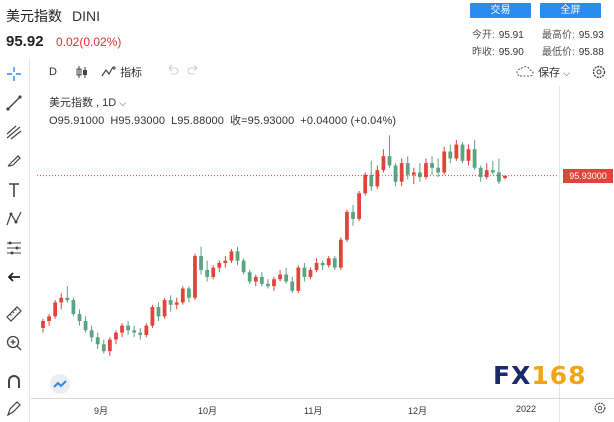 This screenshot has height=422, width=614. Describe the element at coordinates (60, 386) in the screenshot. I see `tradingview-logo-icon` at that location.